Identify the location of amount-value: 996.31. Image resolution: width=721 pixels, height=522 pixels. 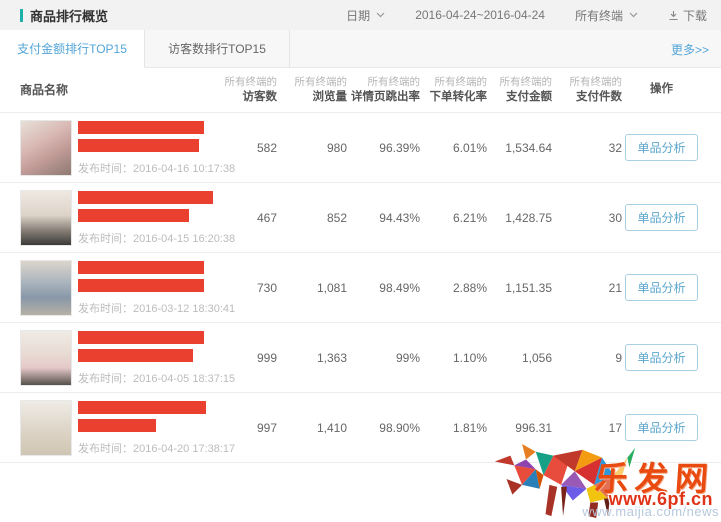
(533, 427).